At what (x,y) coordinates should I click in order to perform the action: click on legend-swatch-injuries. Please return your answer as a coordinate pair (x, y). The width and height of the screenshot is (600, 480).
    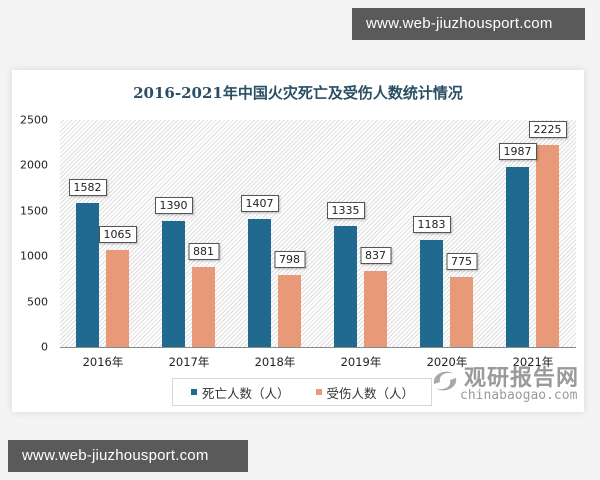
    Looking at the image, I should click on (318, 392).